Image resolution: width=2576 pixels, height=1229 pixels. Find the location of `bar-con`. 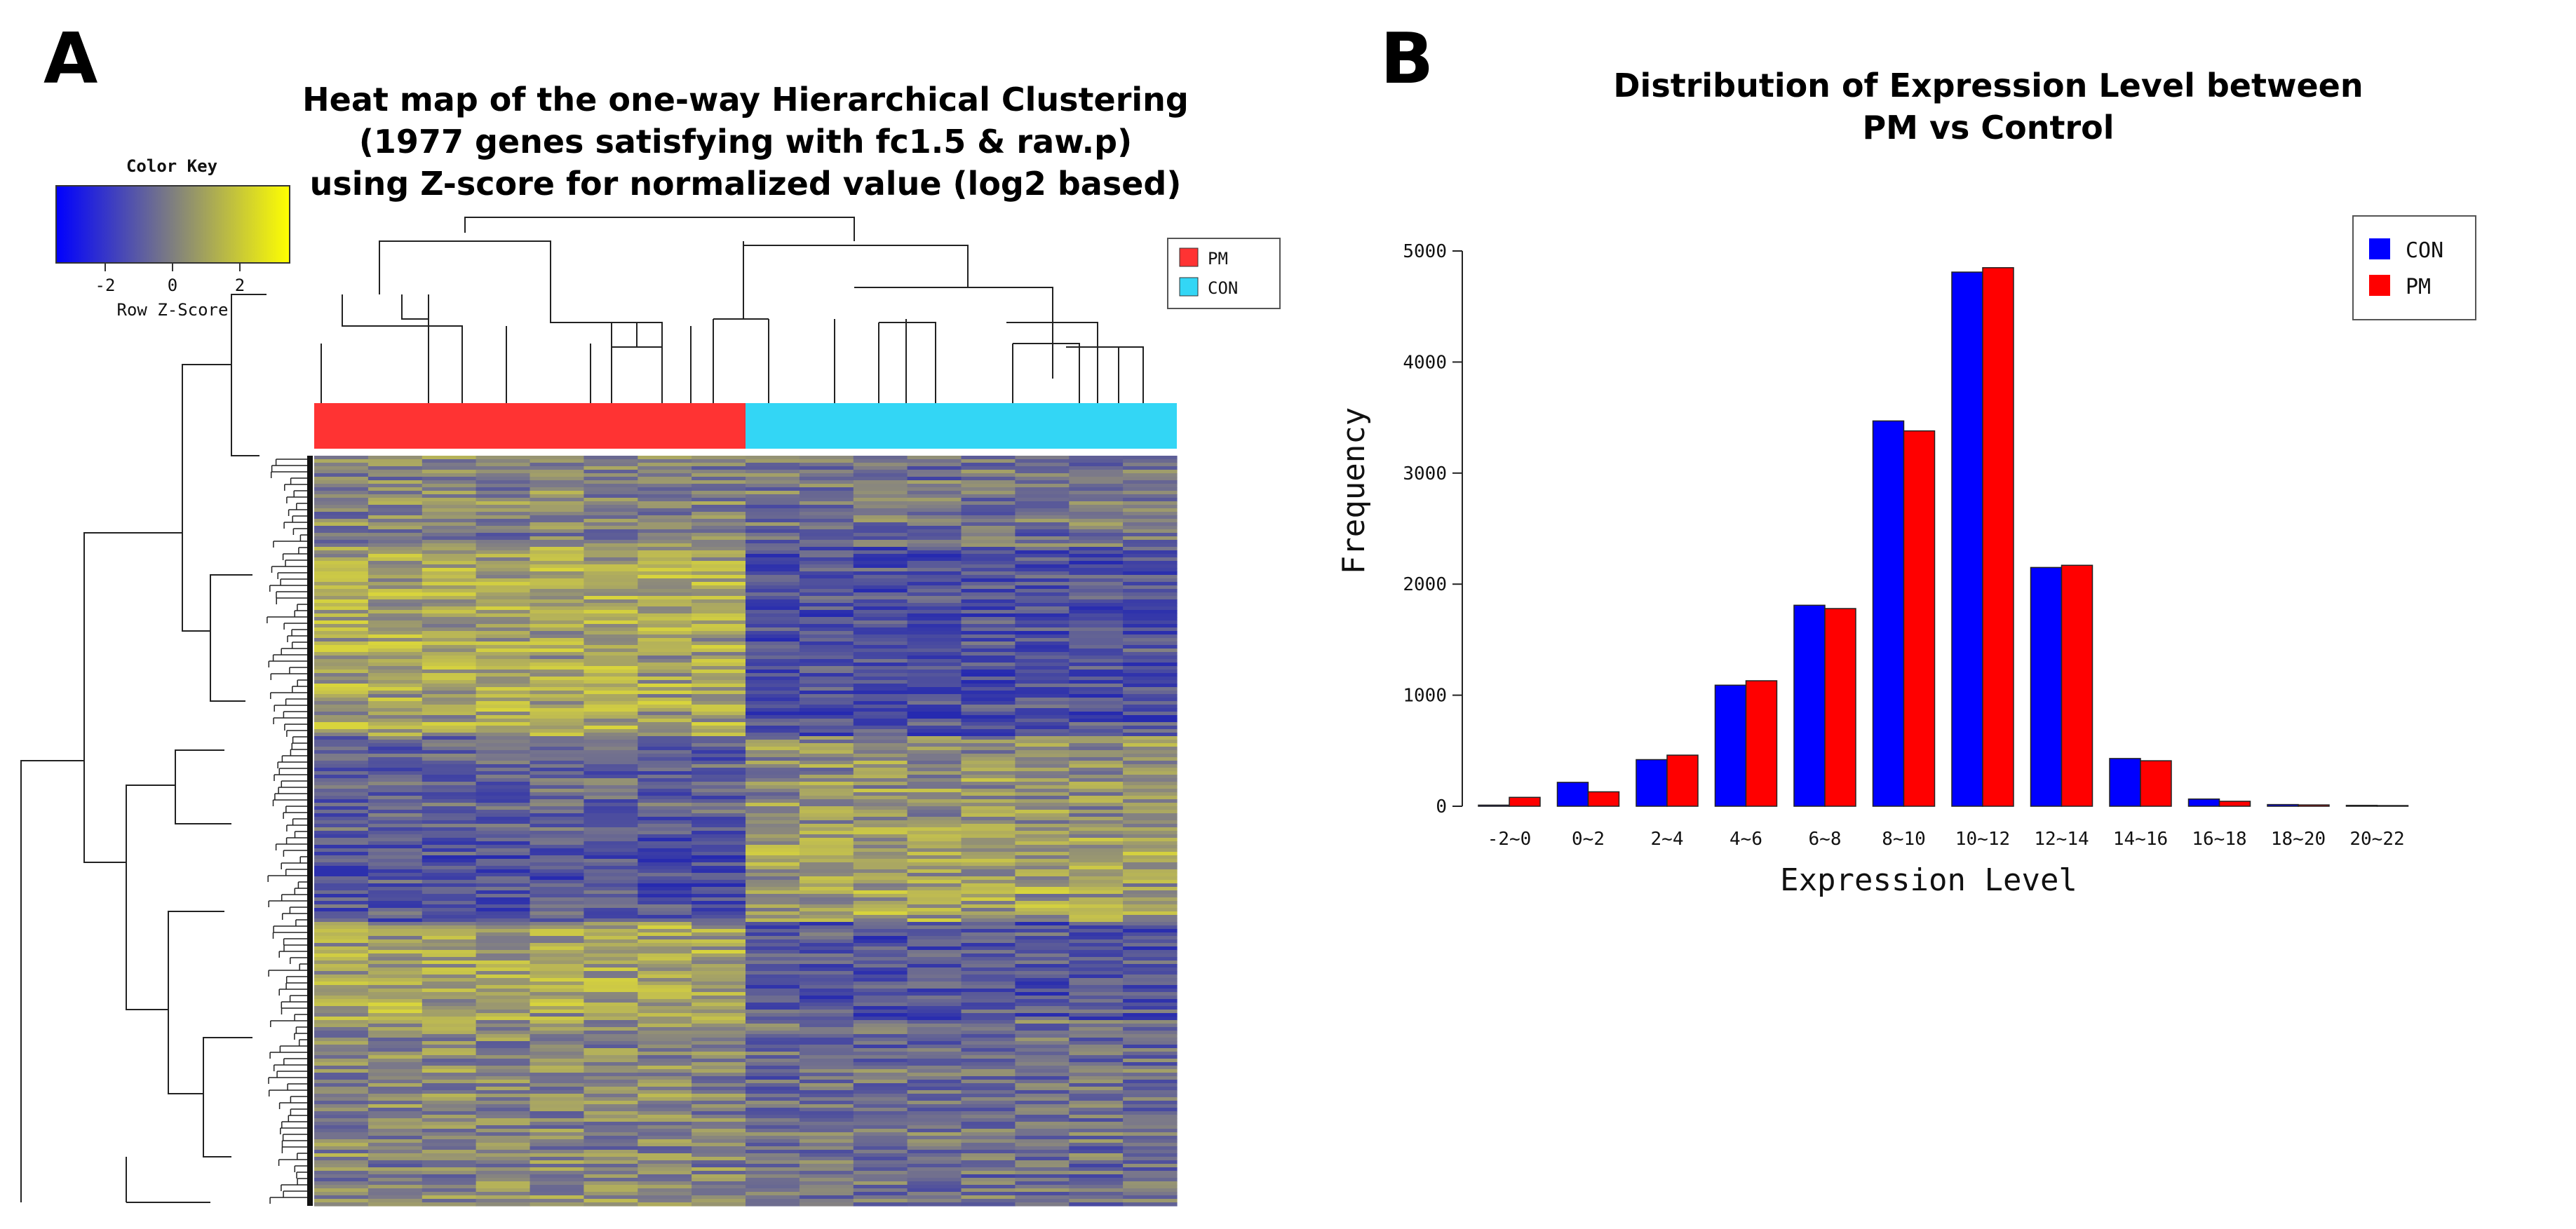

bar-con is located at coordinates (1809, 705).